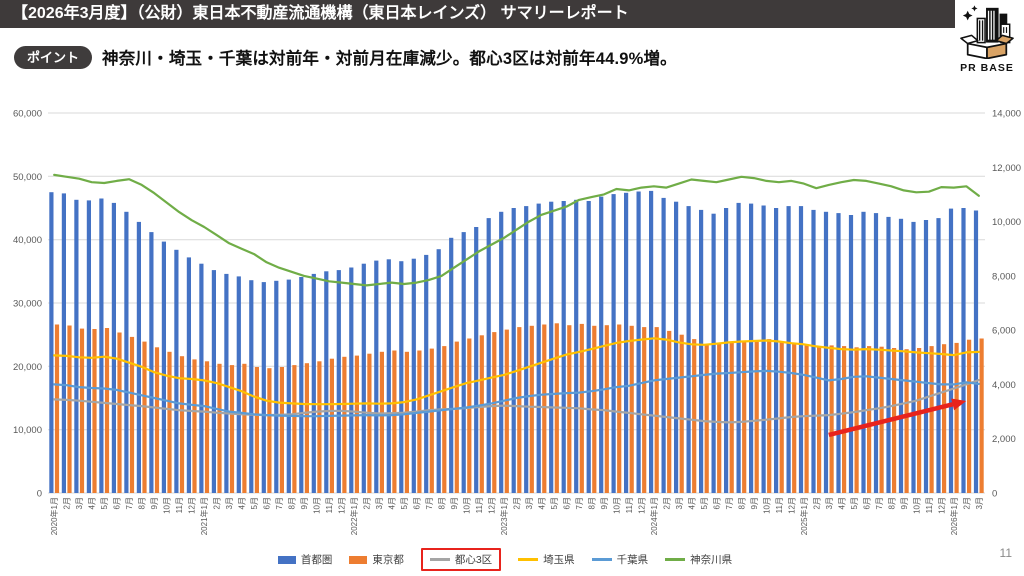 The height and width of the screenshot is (576, 1024). I want to click on legend-item-chiba: 千葉県, so click(619, 559).